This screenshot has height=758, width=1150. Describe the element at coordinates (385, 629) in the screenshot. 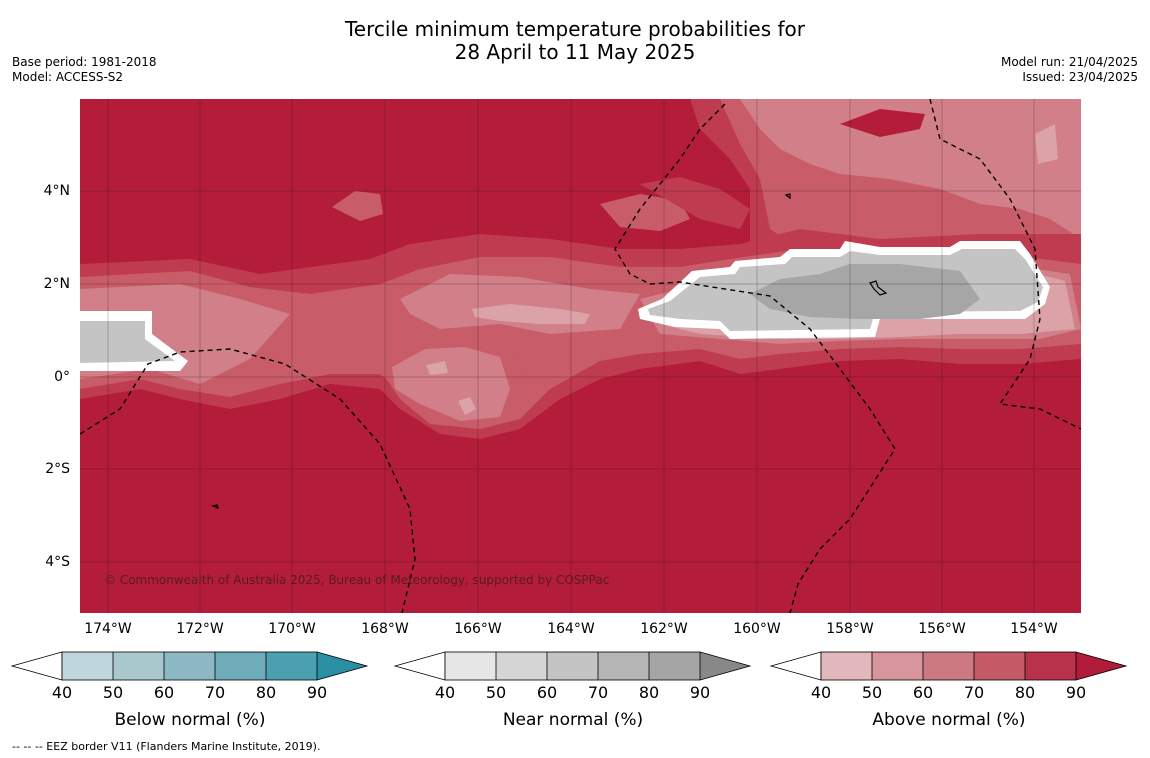

I see `lon-label-168w: 168°W` at that location.